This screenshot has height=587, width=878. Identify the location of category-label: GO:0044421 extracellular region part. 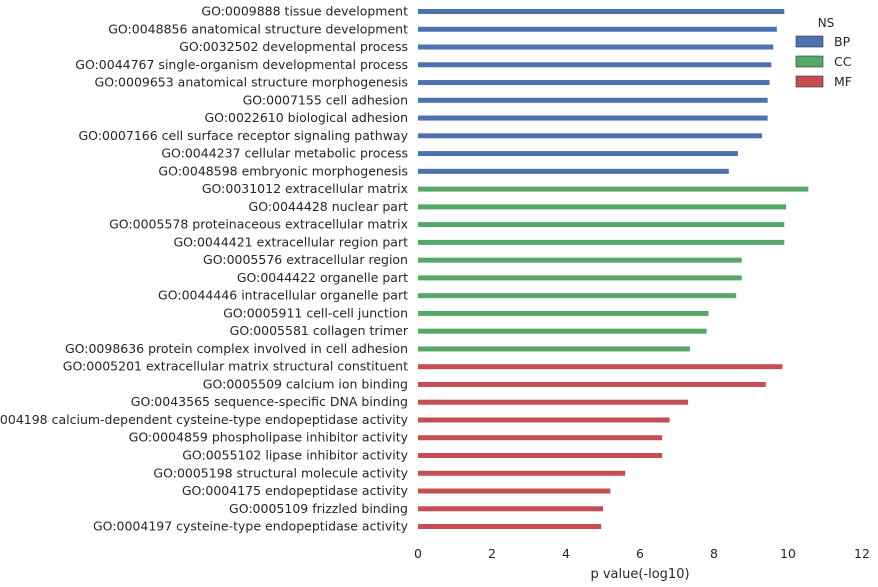
(290, 241).